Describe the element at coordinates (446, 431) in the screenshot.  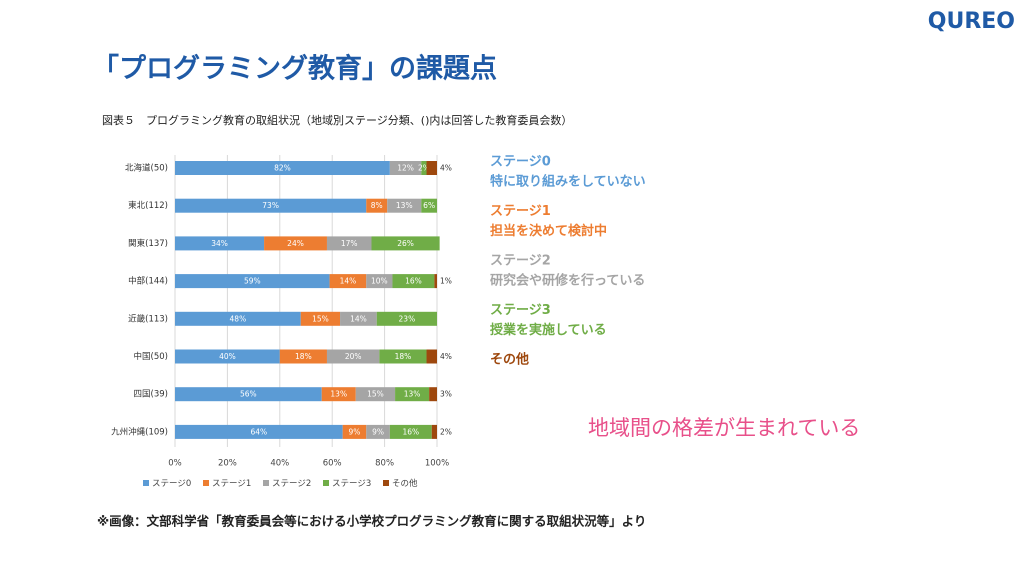
I see `value-label: 2%` at that location.